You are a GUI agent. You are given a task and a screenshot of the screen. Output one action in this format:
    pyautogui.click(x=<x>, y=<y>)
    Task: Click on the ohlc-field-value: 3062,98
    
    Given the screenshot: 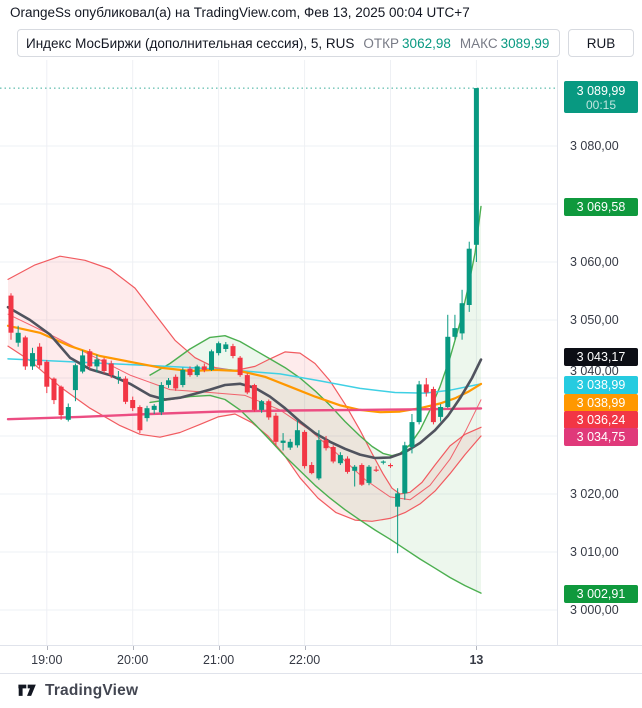 What is the action you would take?
    pyautogui.click(x=426, y=43)
    